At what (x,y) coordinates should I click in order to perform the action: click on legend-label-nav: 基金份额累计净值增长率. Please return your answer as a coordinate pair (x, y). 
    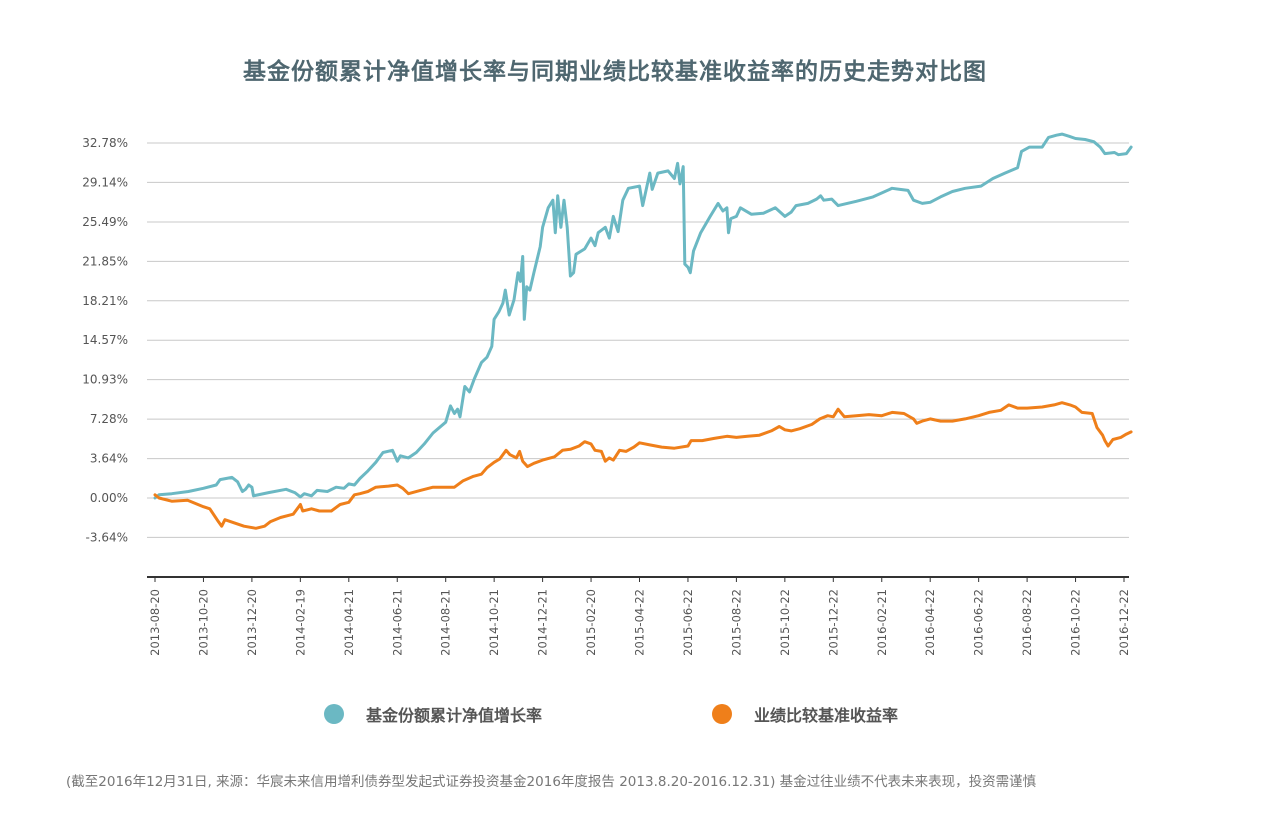
    Looking at the image, I should click on (454, 715).